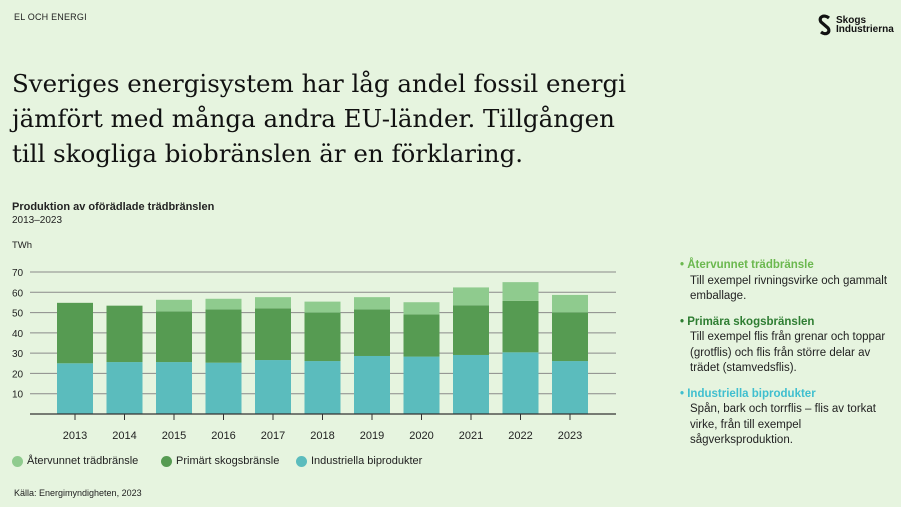 The width and height of the screenshot is (901, 507). What do you see at coordinates (751, 321) in the screenshot?
I see `side-legend-title: Primära skogsbränslen` at bounding box center [751, 321].